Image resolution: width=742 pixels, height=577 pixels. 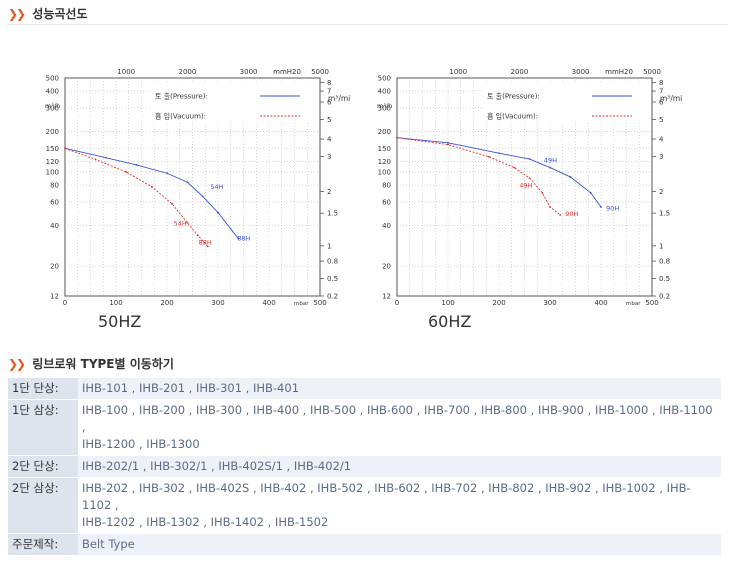 I want to click on y-tick-label-right: 4, so click(x=329, y=140).